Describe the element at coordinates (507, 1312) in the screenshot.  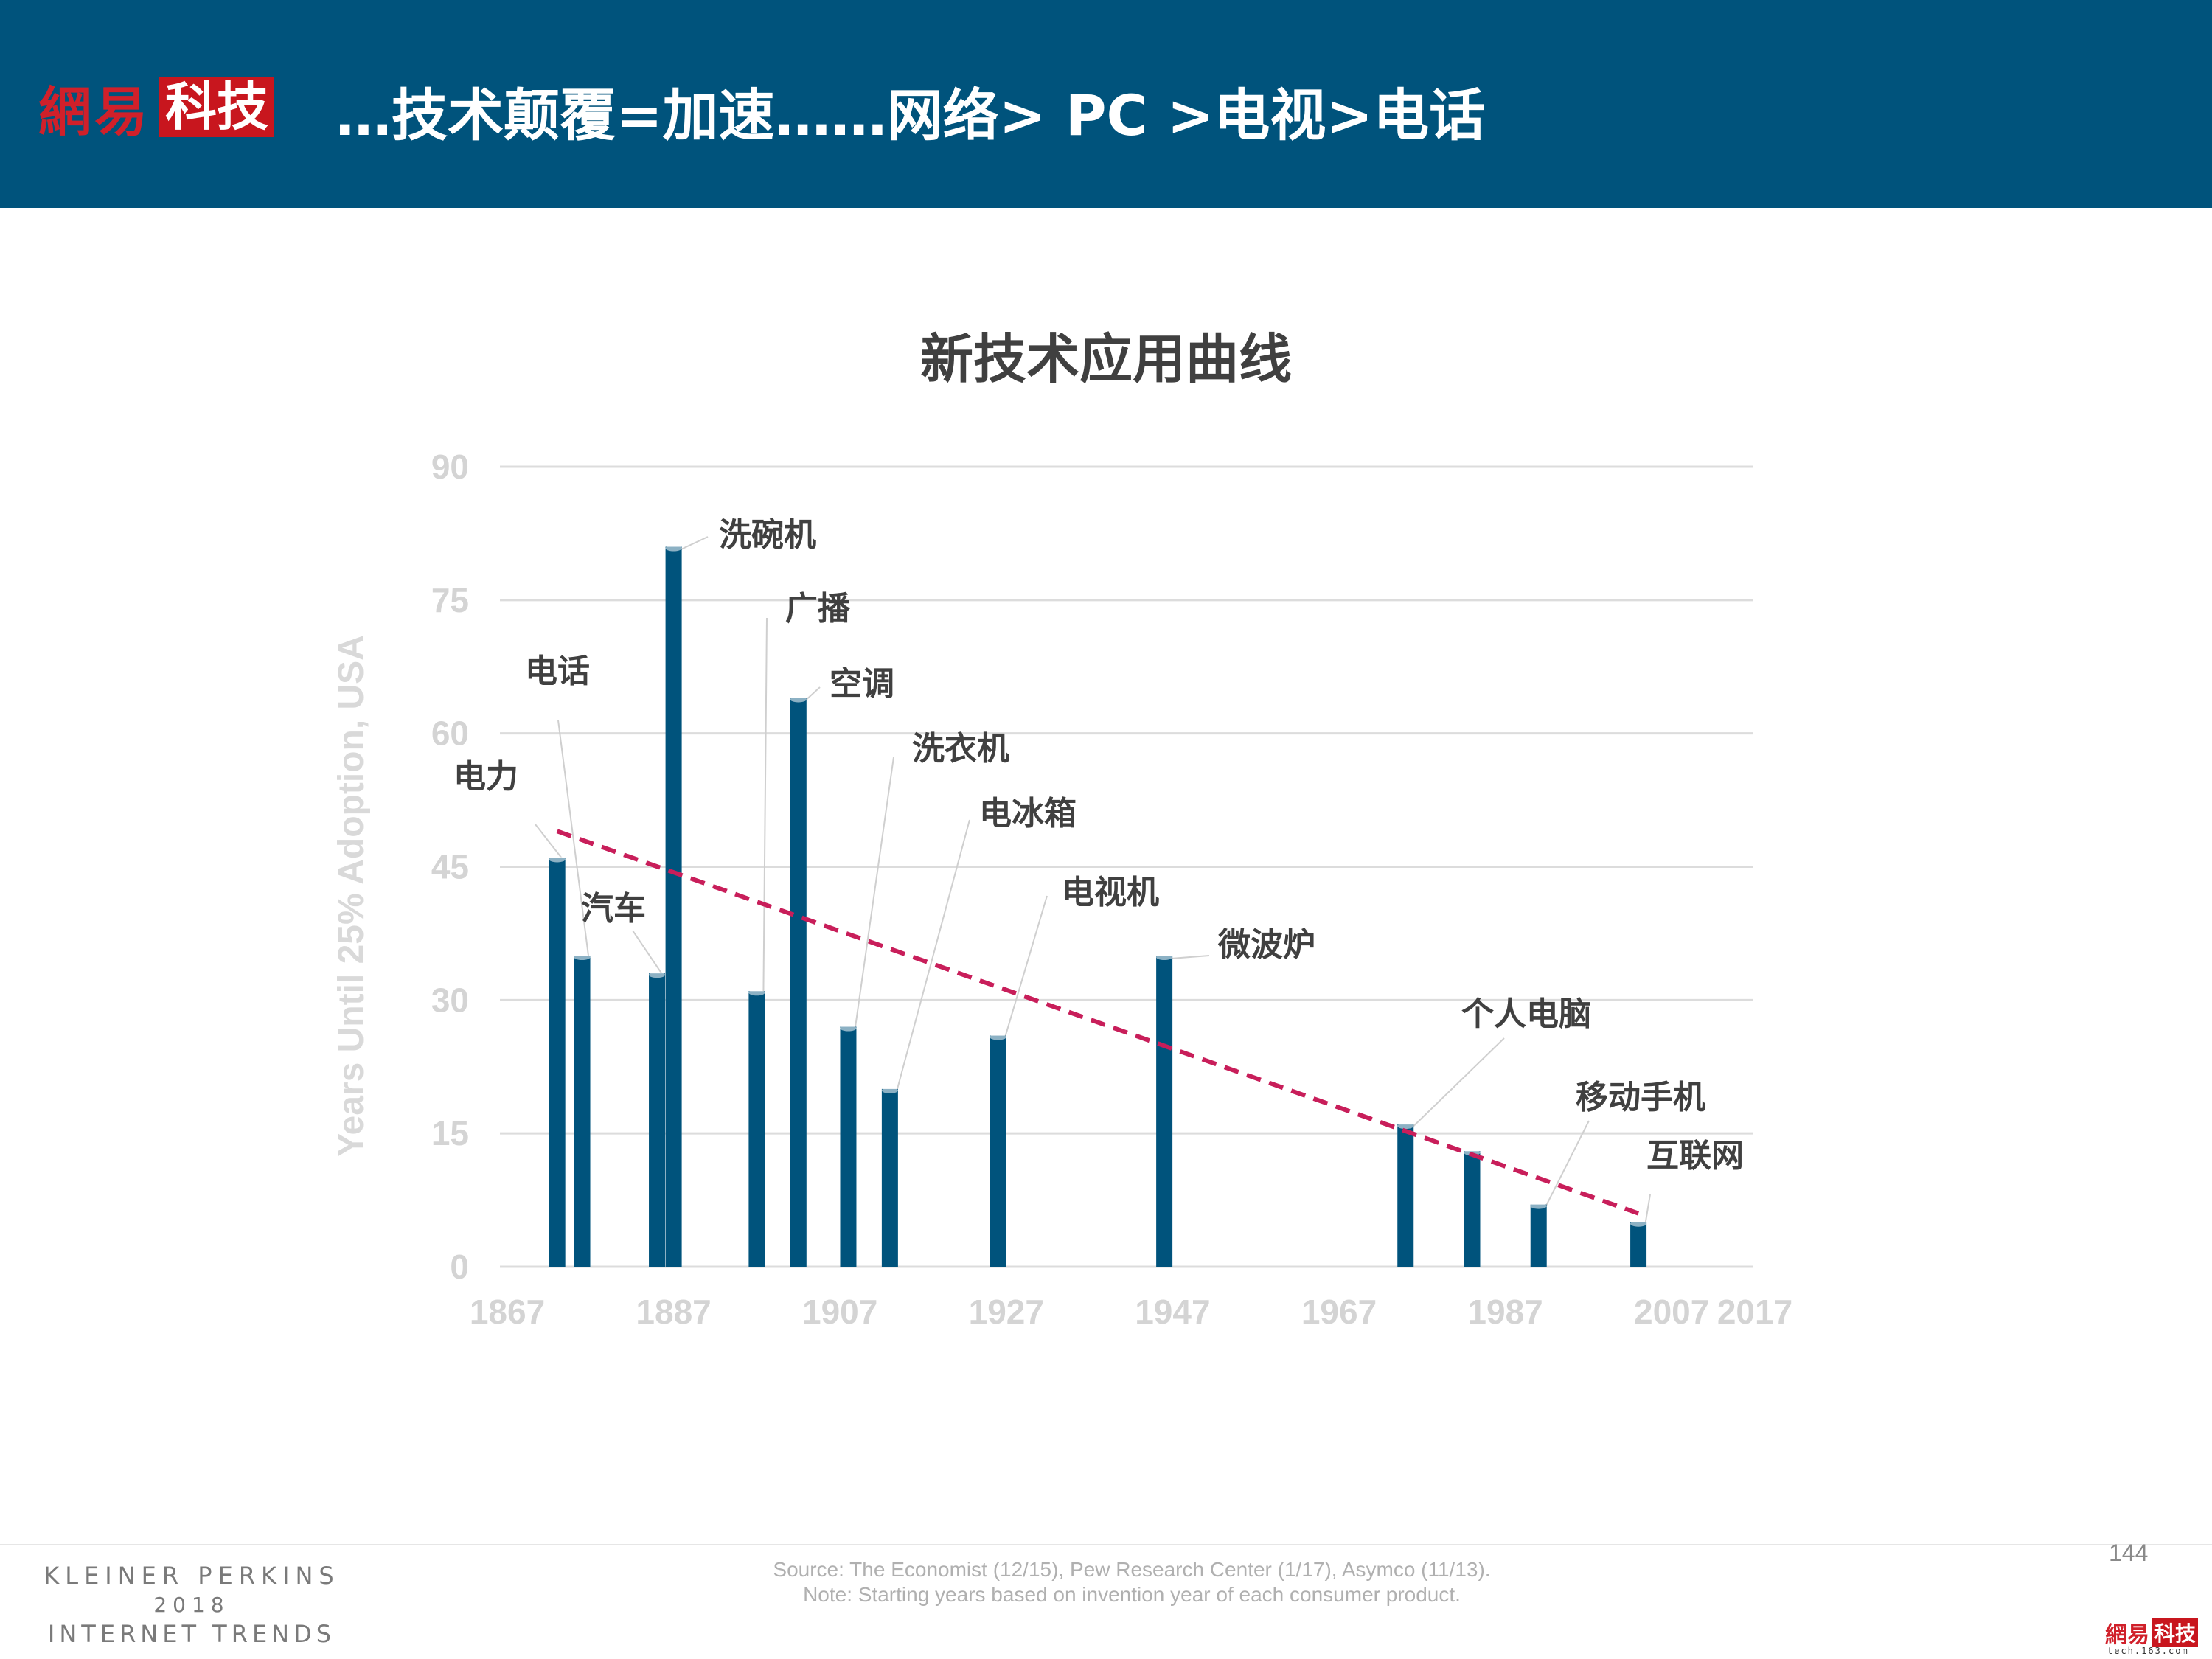
I see `x-tick-label: 1867` at that location.